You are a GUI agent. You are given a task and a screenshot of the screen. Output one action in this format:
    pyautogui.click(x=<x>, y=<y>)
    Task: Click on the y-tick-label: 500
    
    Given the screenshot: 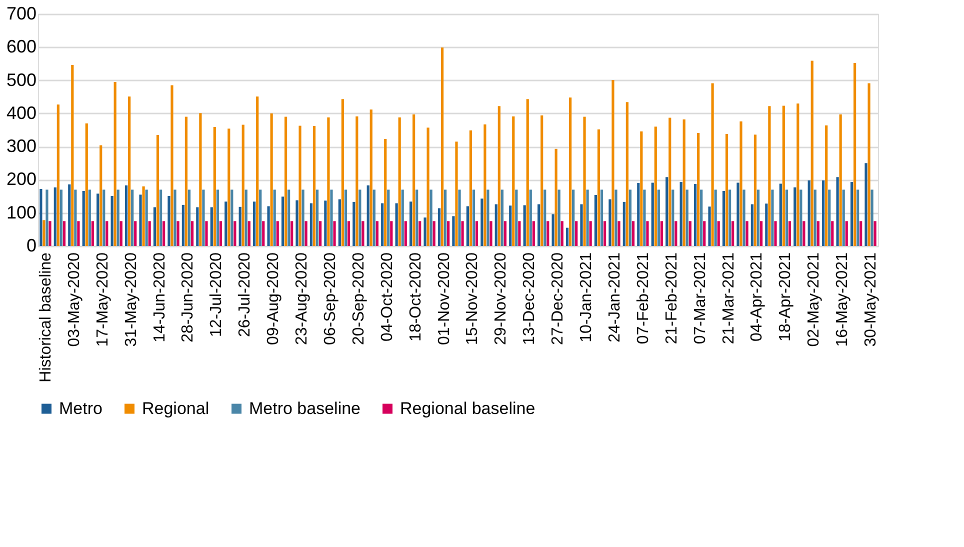 What is the action you would take?
    pyautogui.click(x=21, y=80)
    